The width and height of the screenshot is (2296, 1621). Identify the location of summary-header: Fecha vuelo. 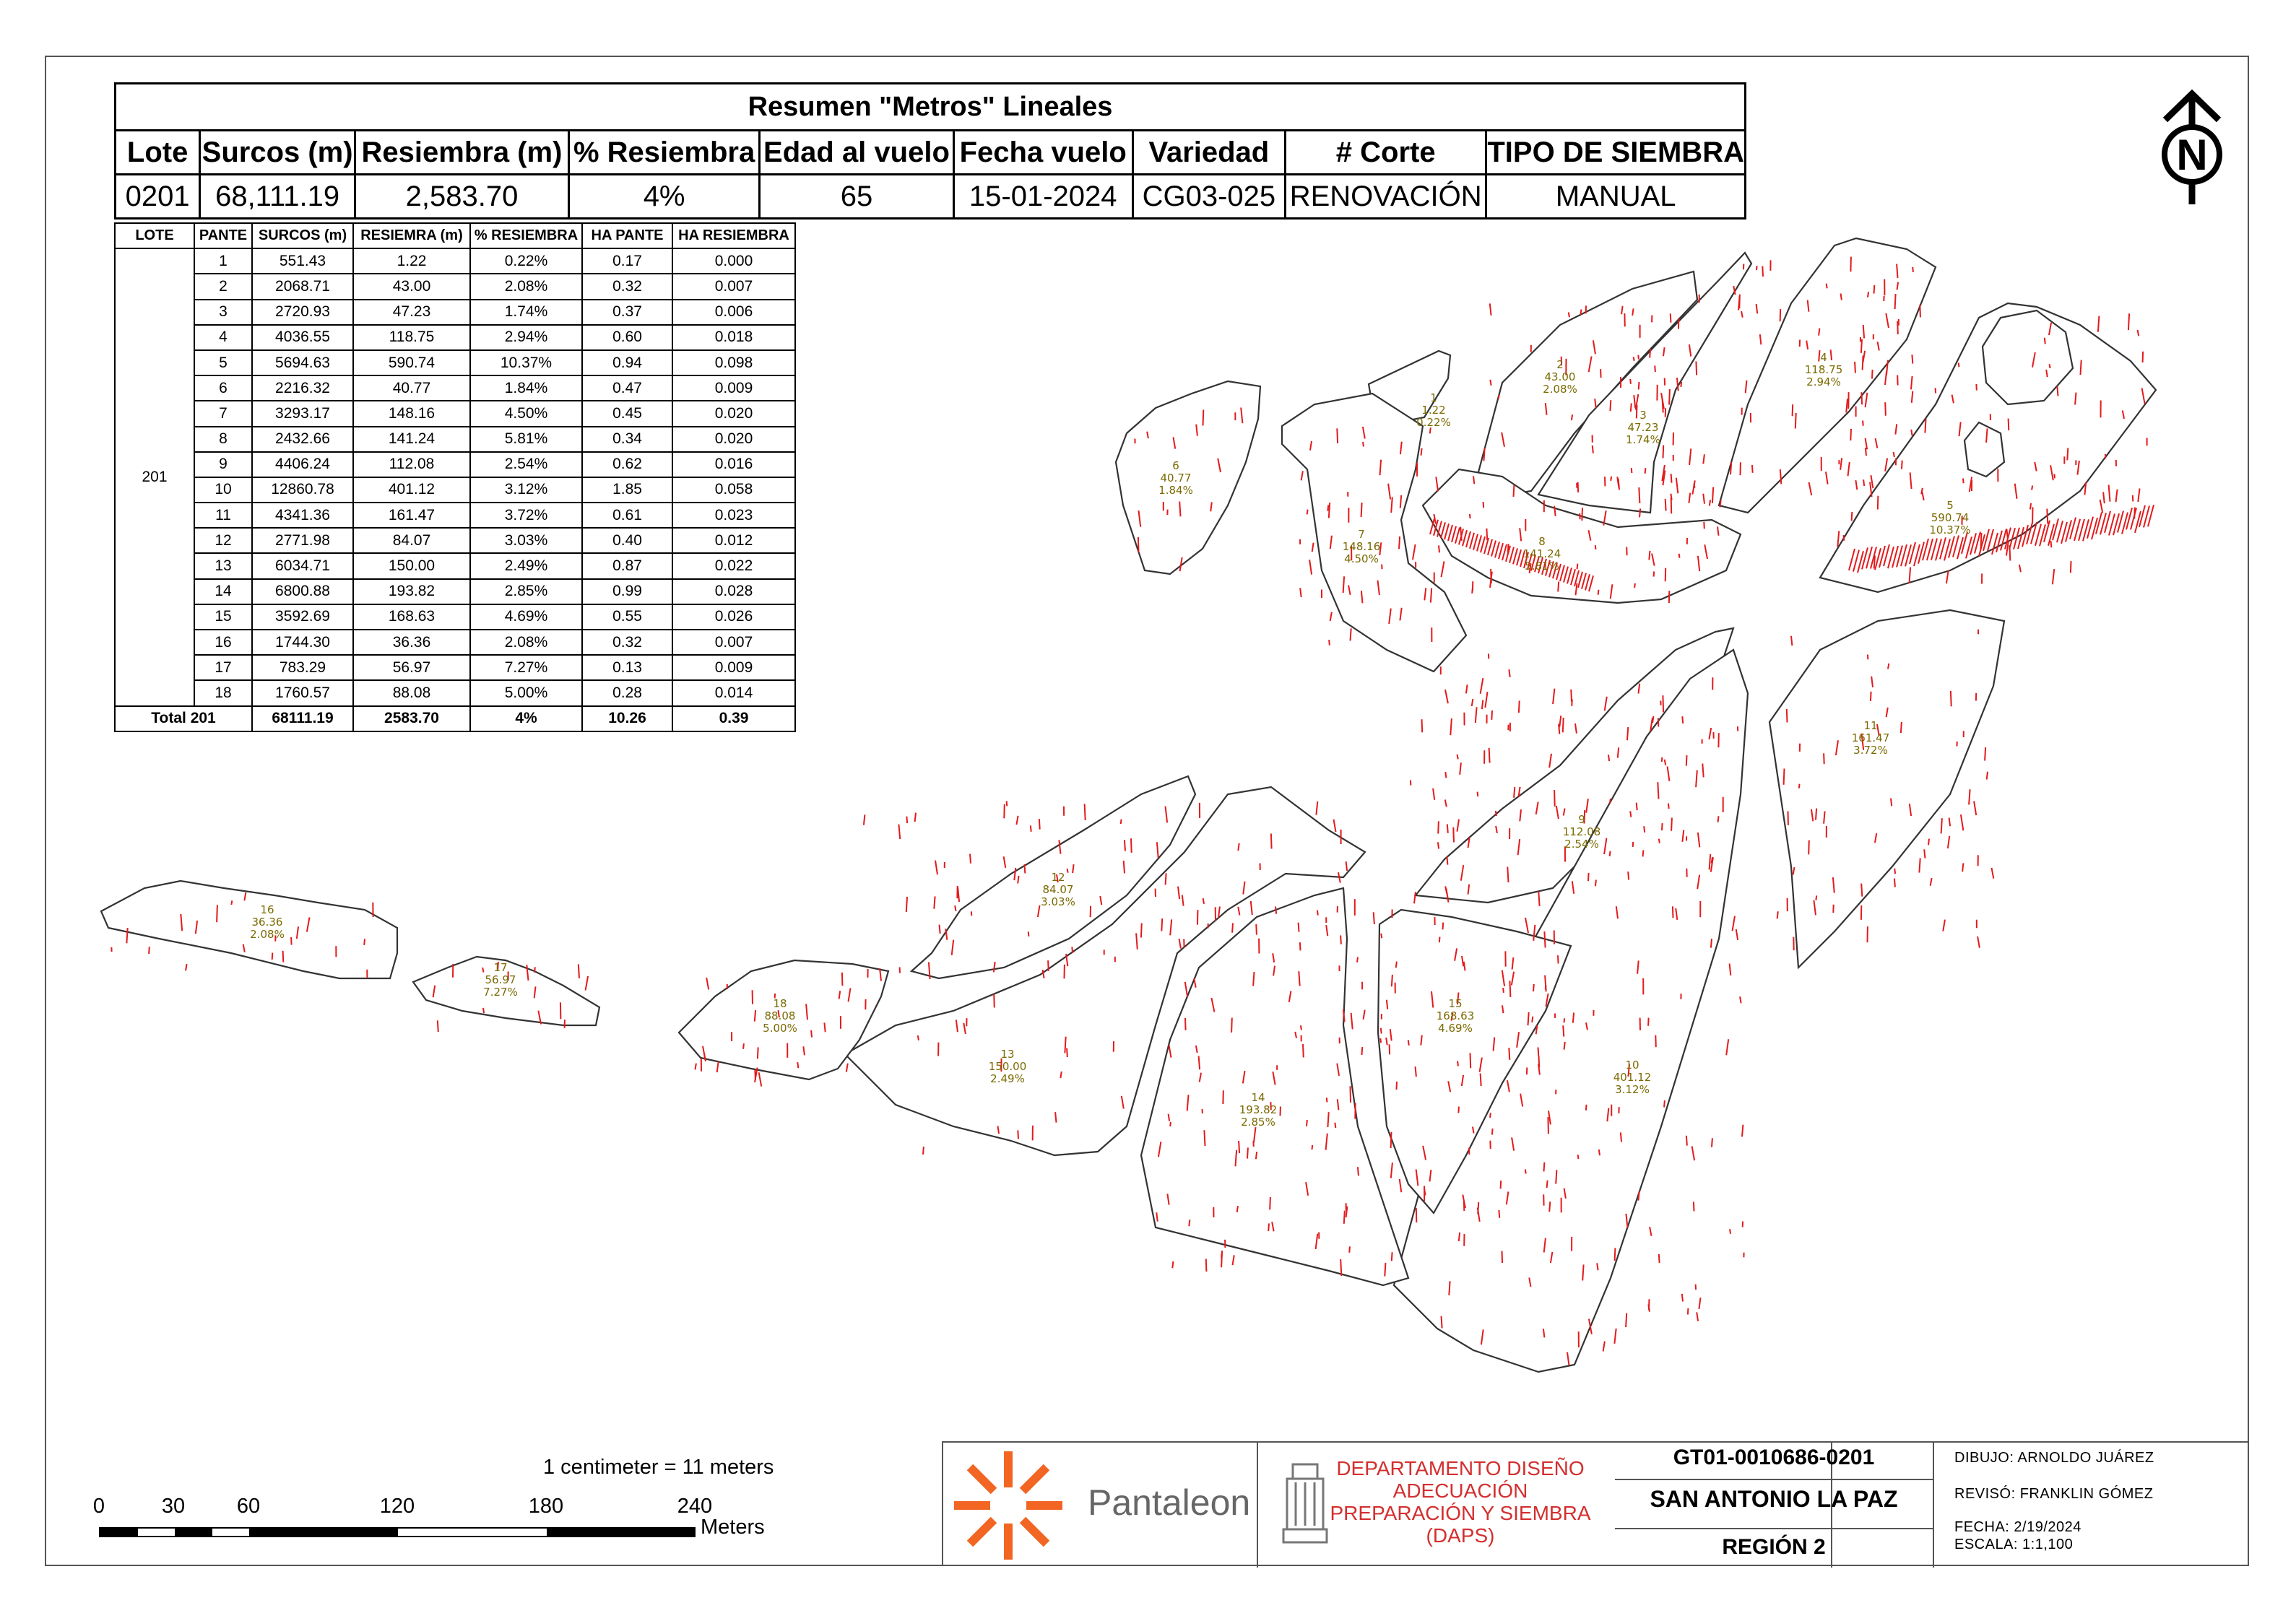
(1043, 152).